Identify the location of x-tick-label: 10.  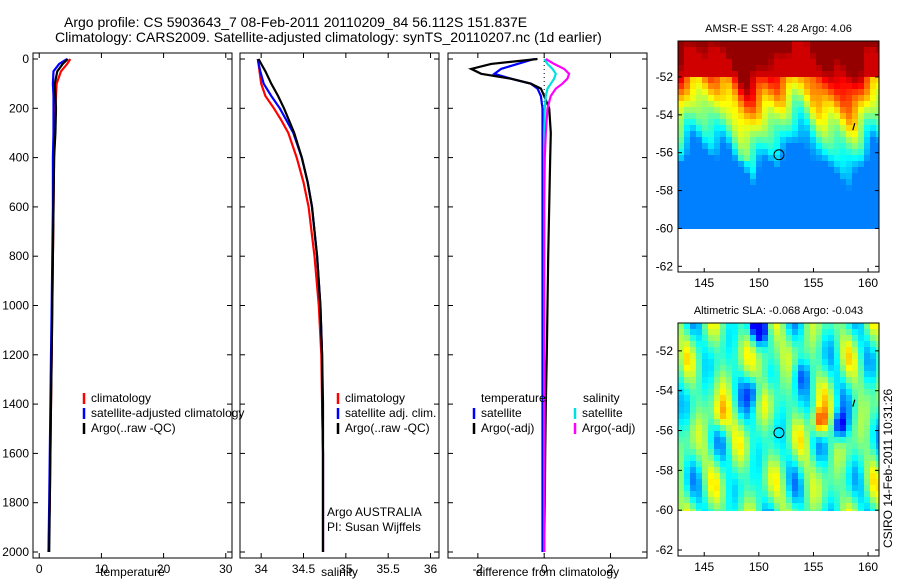
(102, 569).